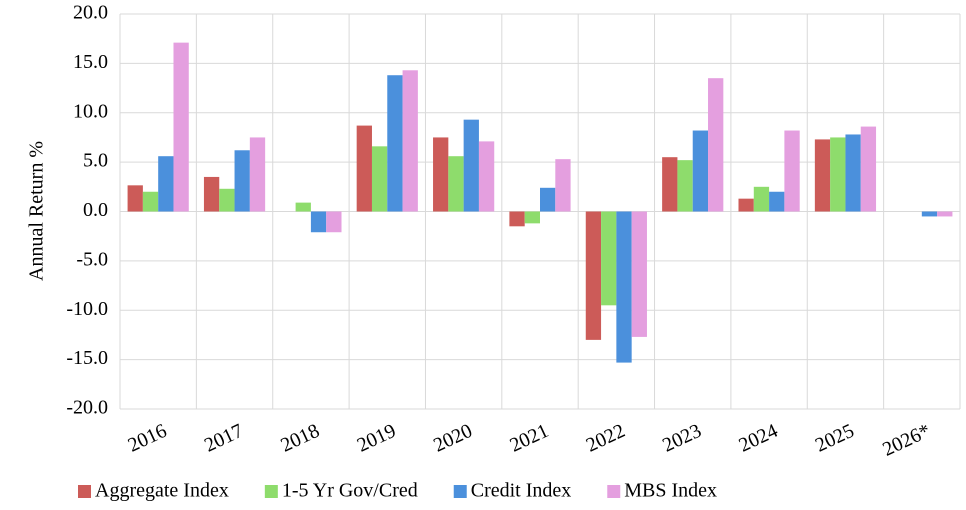 The width and height of the screenshot is (966, 510). I want to click on x-tick-label: 2021, so click(530, 438).